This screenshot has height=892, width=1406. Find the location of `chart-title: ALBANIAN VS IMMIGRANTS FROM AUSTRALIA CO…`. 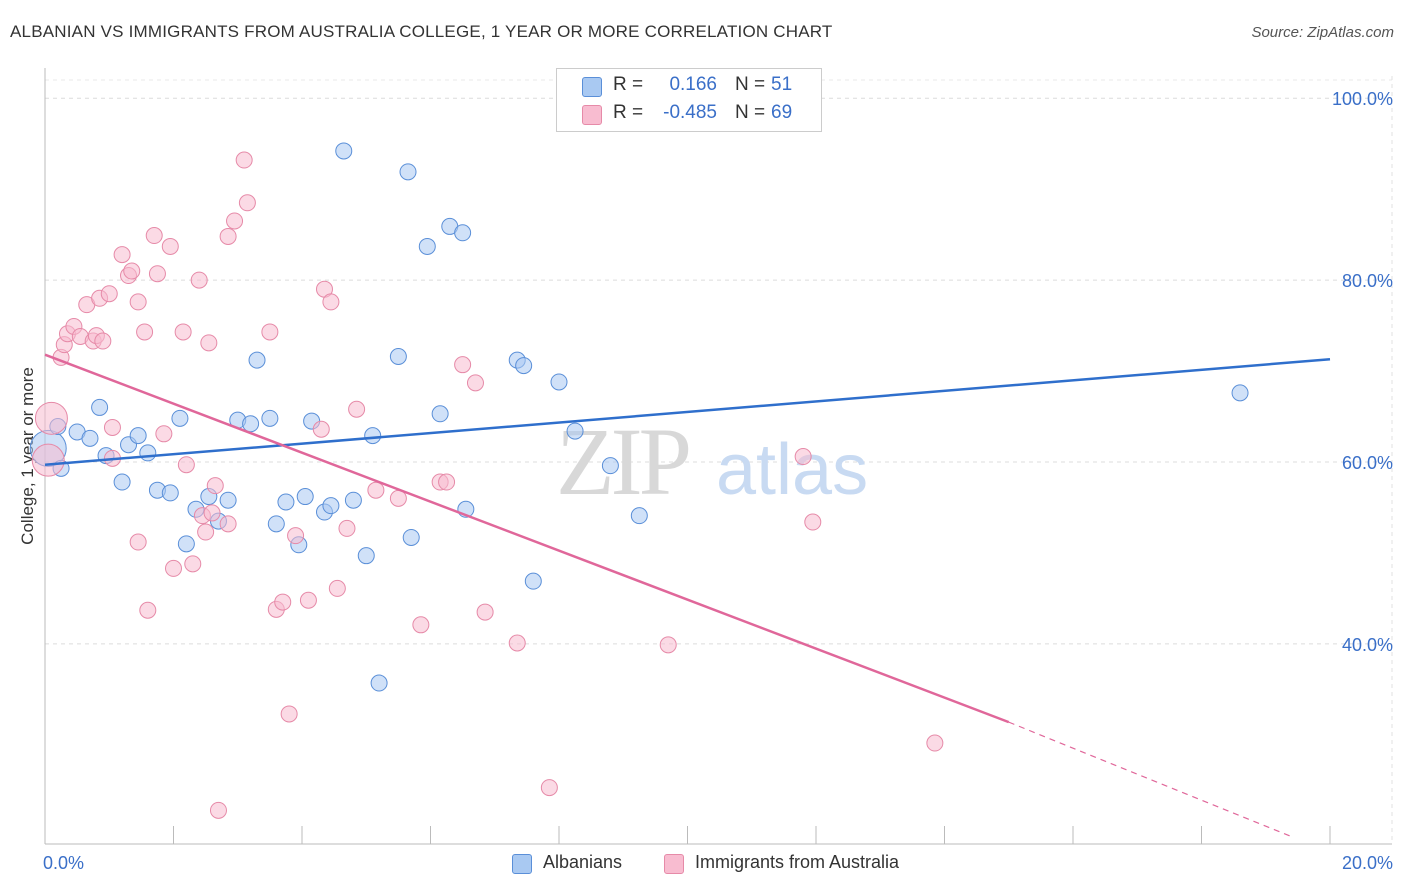

chart-title: ALBANIAN VS IMMIGRANTS FROM AUSTRALIA CO… is located at coordinates (421, 31).